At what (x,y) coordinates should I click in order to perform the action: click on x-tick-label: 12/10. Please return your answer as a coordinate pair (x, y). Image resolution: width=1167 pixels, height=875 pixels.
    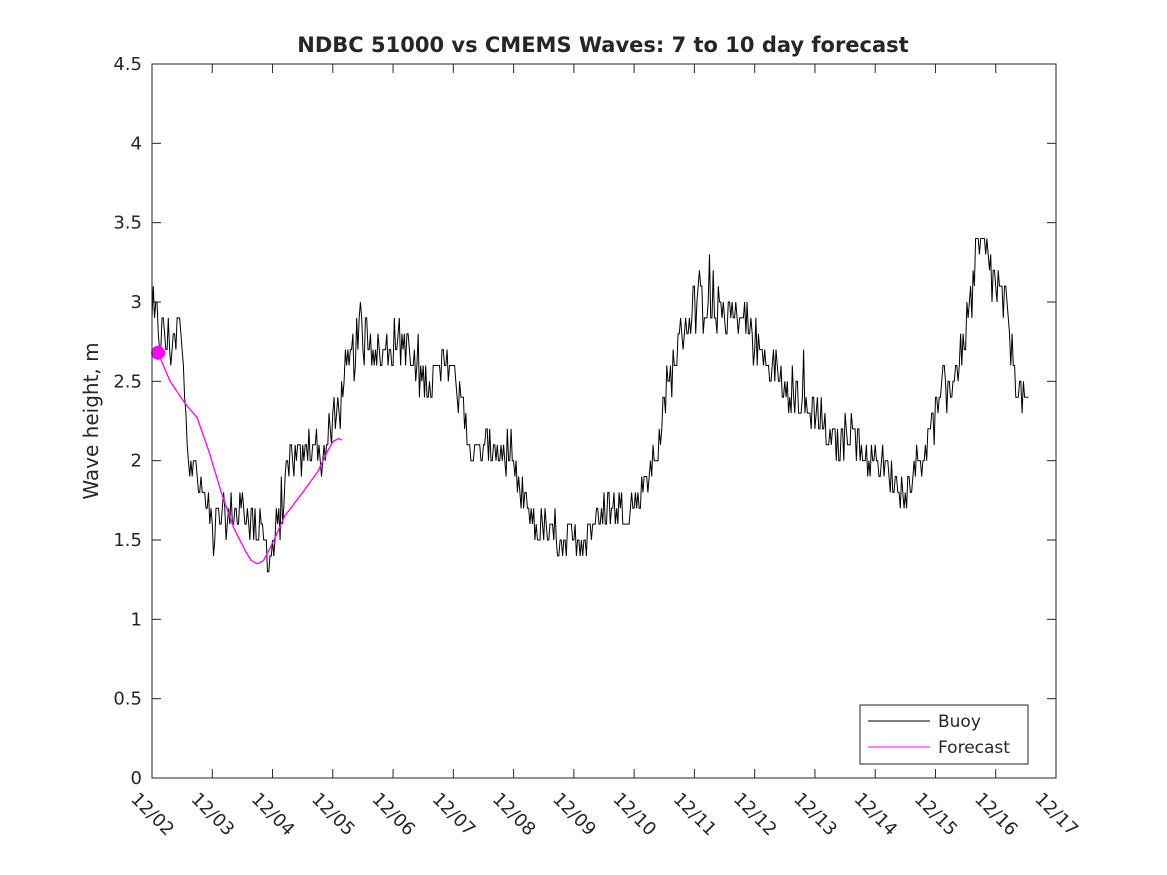
    Looking at the image, I should click on (635, 815).